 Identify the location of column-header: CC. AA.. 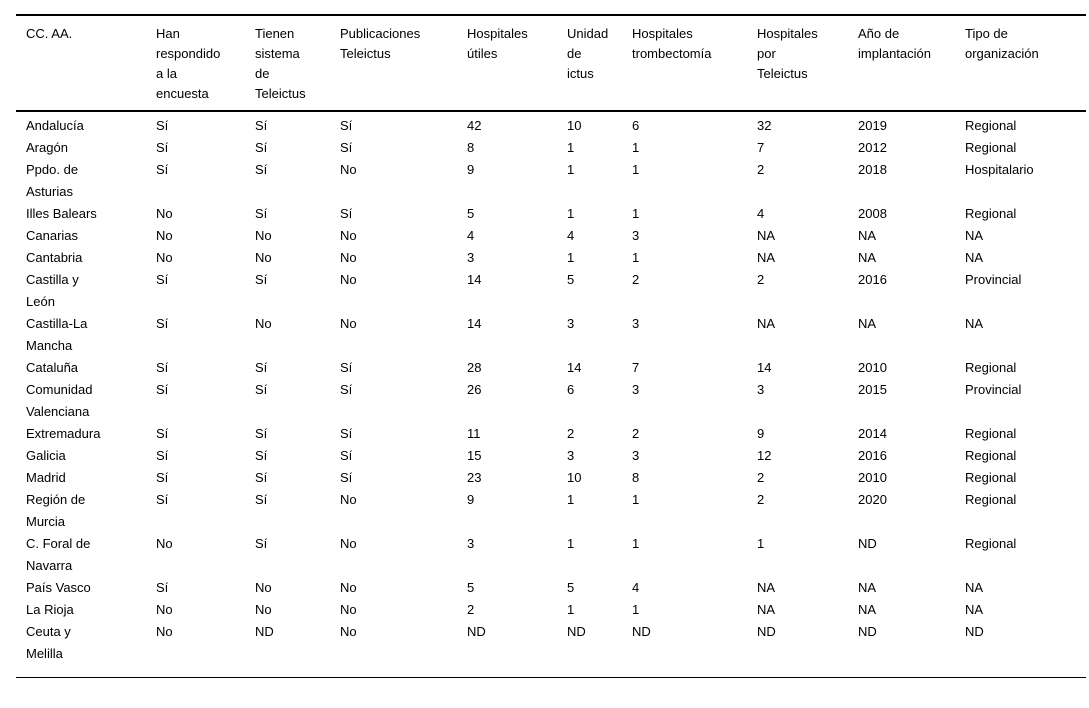
(81, 63).